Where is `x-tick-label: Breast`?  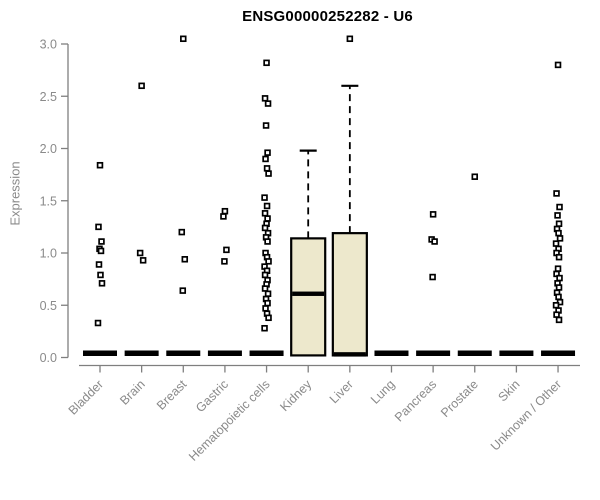
x-tick-label: Breast is located at coordinates (172, 395).